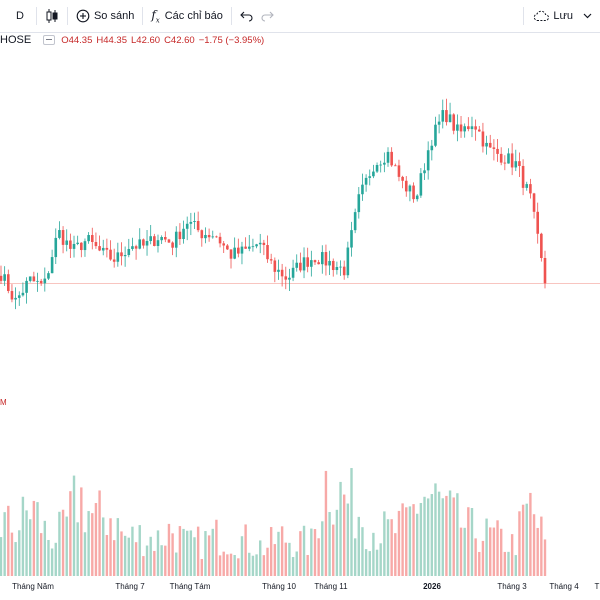 The height and width of the screenshot is (600, 600). I want to click on x-axis-tick-label: Tháng Năm, so click(33, 586).